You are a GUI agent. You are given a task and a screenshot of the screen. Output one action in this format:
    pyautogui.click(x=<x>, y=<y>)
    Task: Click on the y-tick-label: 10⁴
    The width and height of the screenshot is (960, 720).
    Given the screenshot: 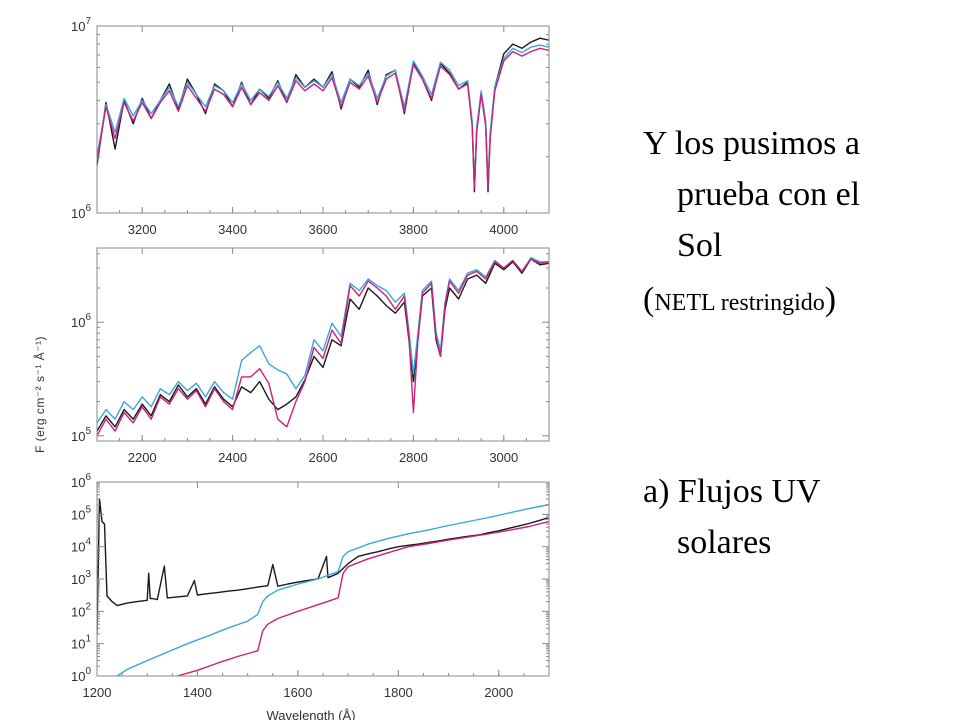 What is the action you would take?
    pyautogui.click(x=81, y=546)
    